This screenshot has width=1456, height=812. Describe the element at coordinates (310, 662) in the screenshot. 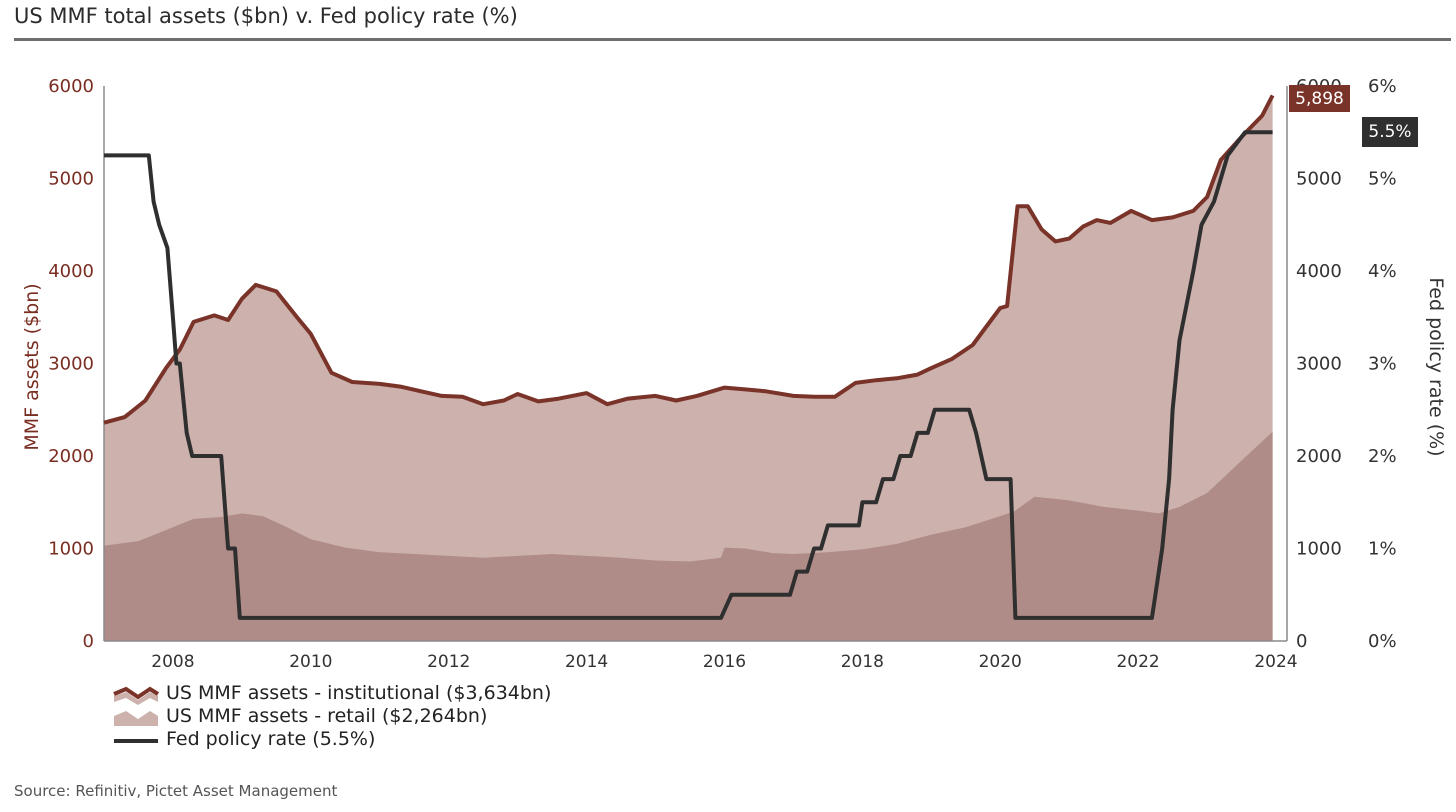

I see `x-tick: 2010` at that location.